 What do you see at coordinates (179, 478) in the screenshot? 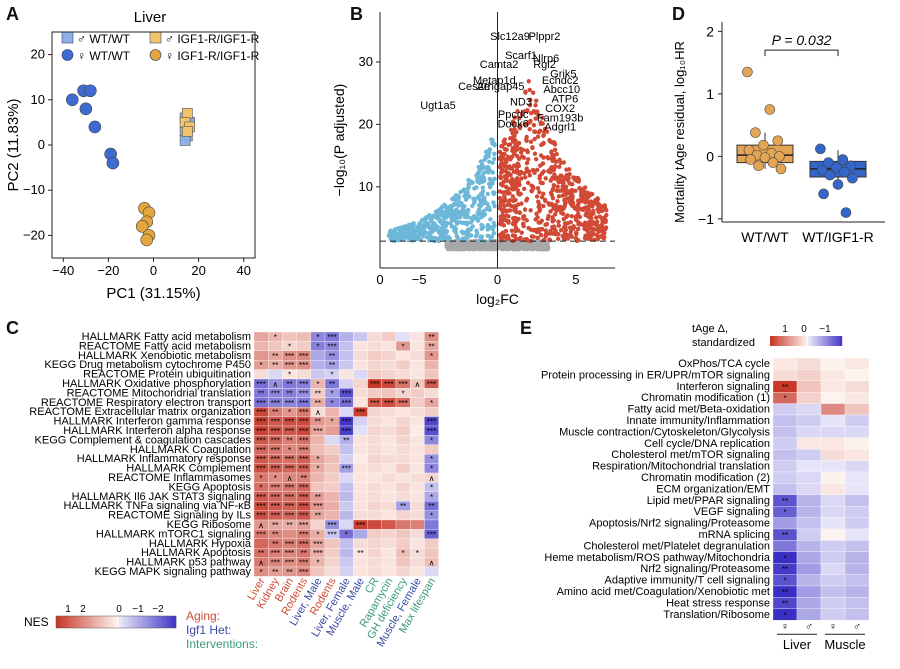
I see `nes-row-label: REACTOME Inflammasomes` at bounding box center [179, 478].